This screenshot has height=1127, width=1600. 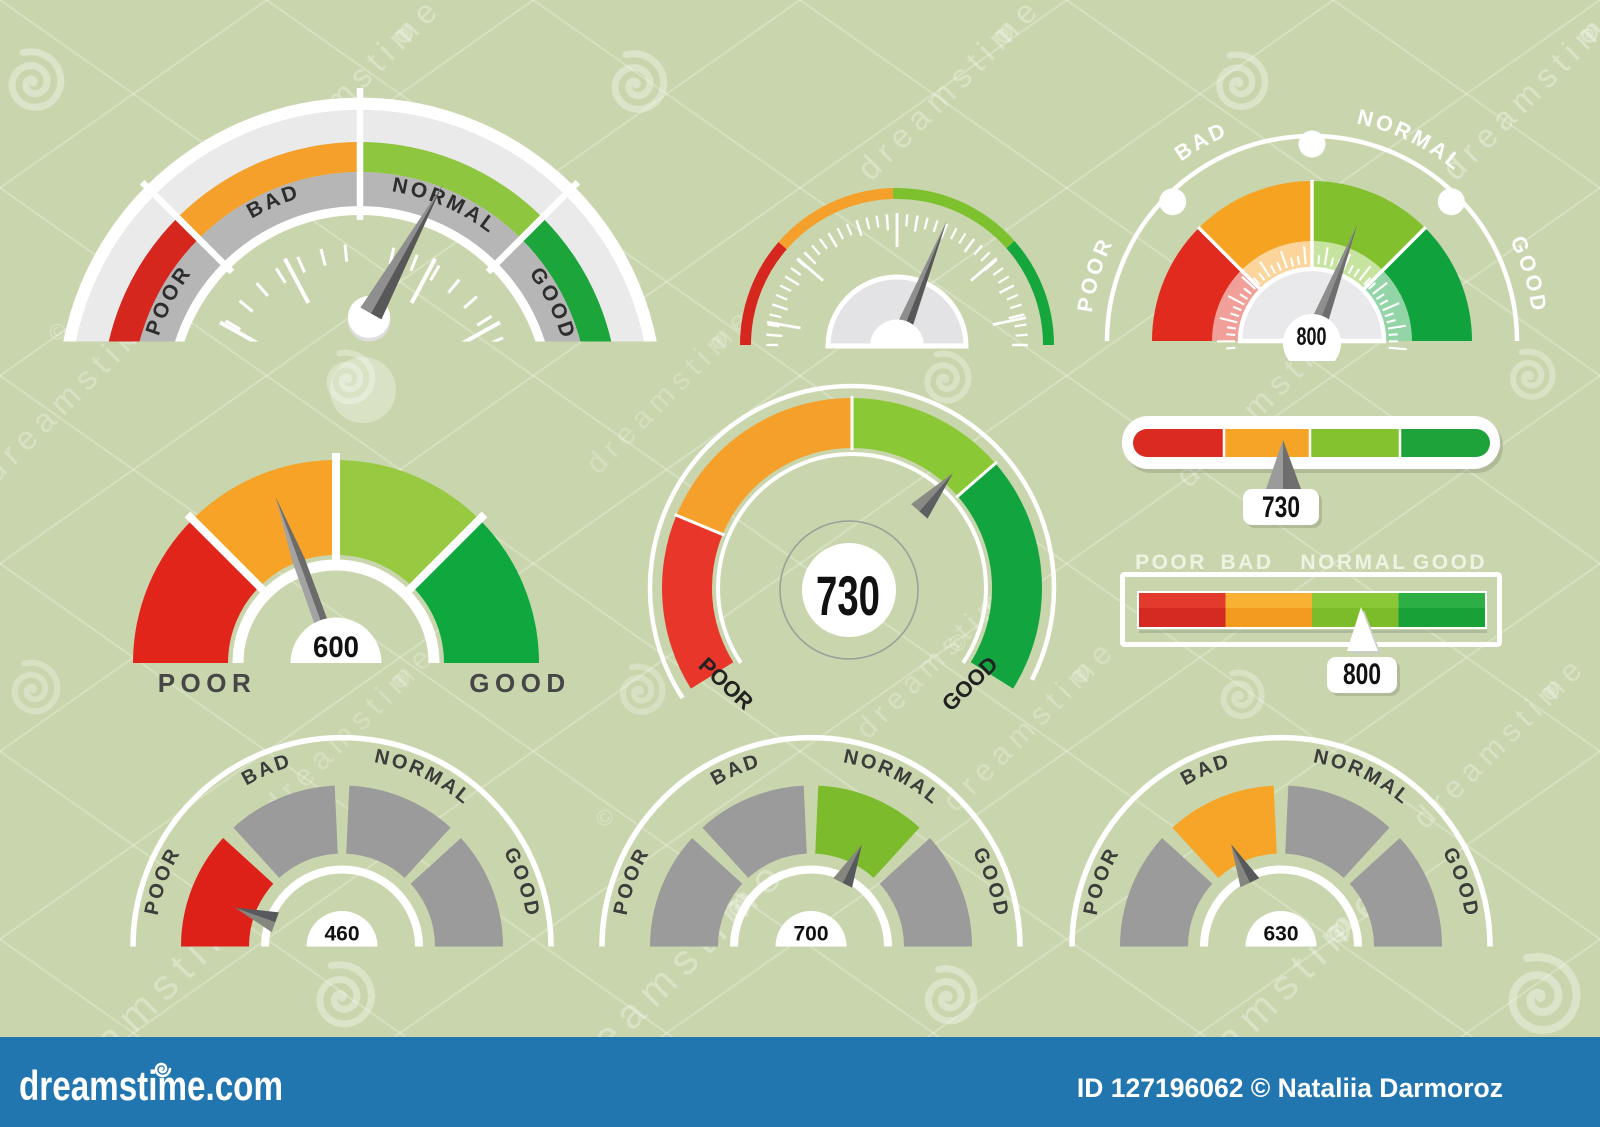 What do you see at coordinates (341, 934) in the screenshot?
I see `svg-text: 460` at bounding box center [341, 934].